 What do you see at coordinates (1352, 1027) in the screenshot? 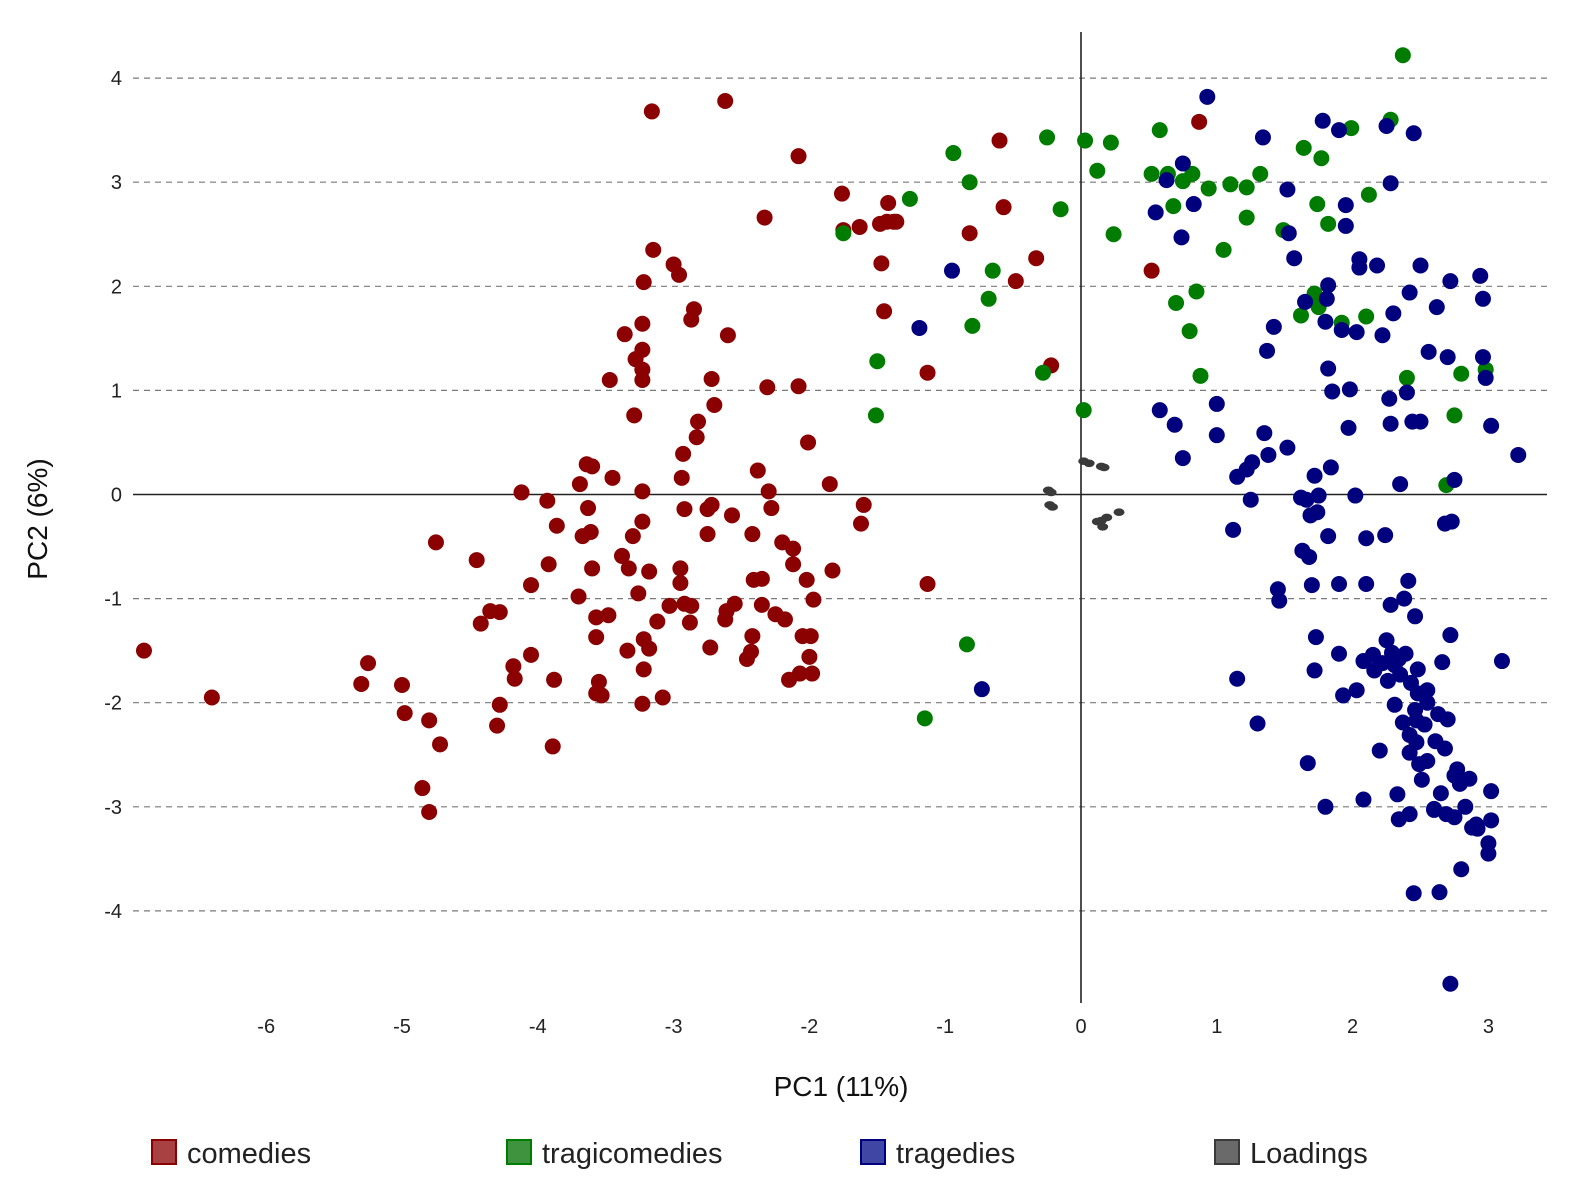
I see `x-tick-label: 2` at bounding box center [1352, 1027].